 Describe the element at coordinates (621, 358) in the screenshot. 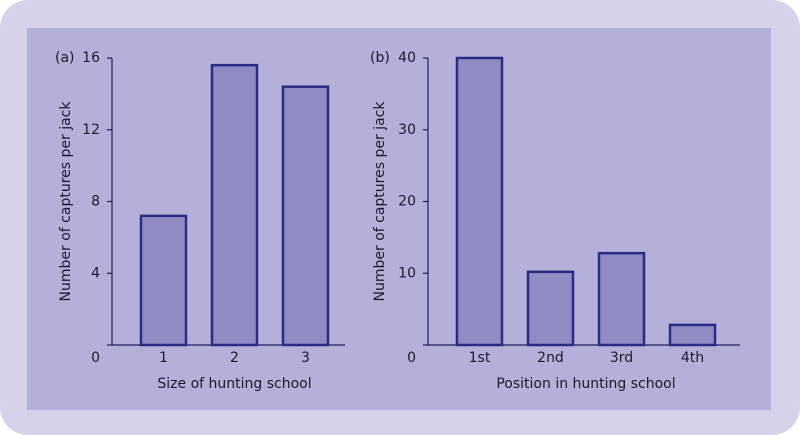

I see `x-tick-label: 3rd` at that location.